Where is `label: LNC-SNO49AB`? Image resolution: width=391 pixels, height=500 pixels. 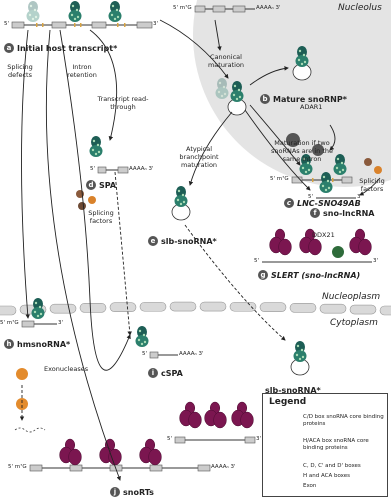 label: LNC-SNO49AB is located at coordinates (329, 203).